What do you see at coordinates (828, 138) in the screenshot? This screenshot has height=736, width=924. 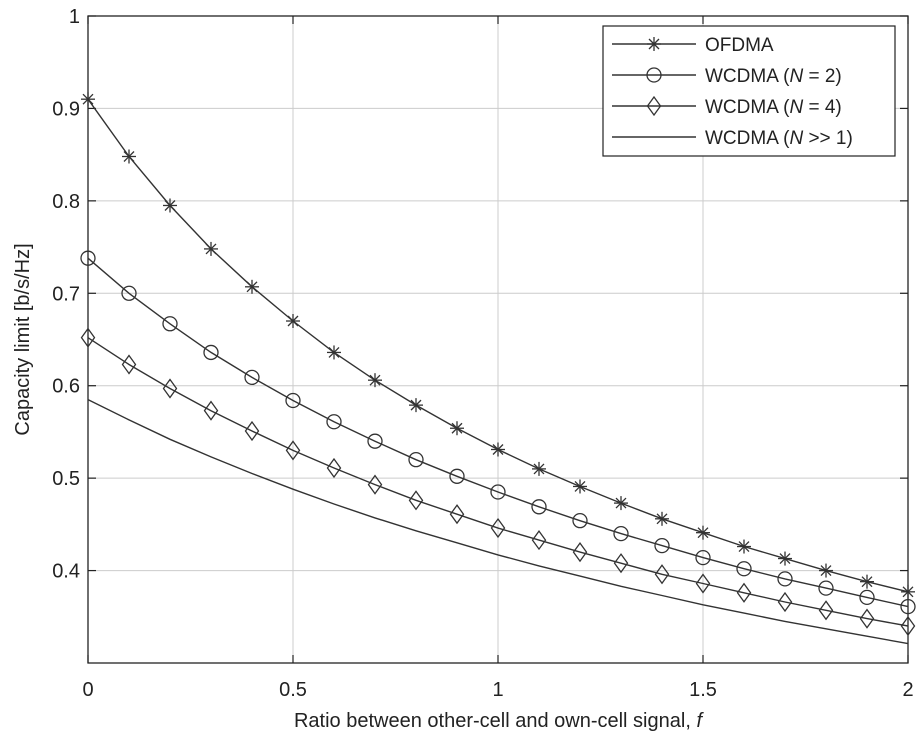 I see `legend-label-3-part-2: >> 1)` at bounding box center [828, 138].